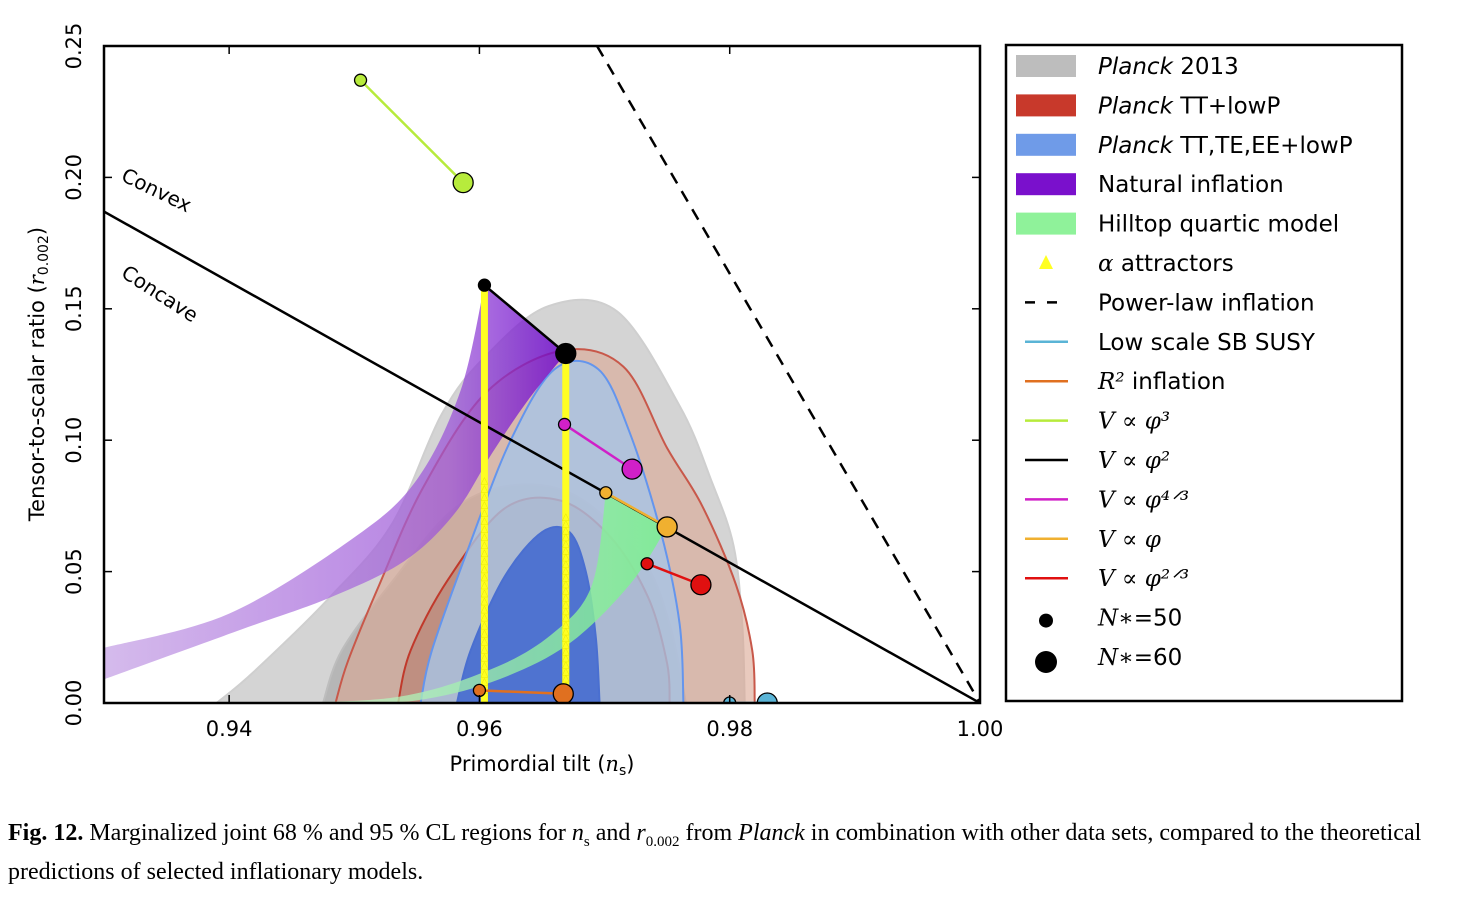 The height and width of the screenshot is (900, 1460). Describe the element at coordinates (1143, 579) in the screenshot. I see `legend-label: V ∝ φ²ᐟ³` at that location.